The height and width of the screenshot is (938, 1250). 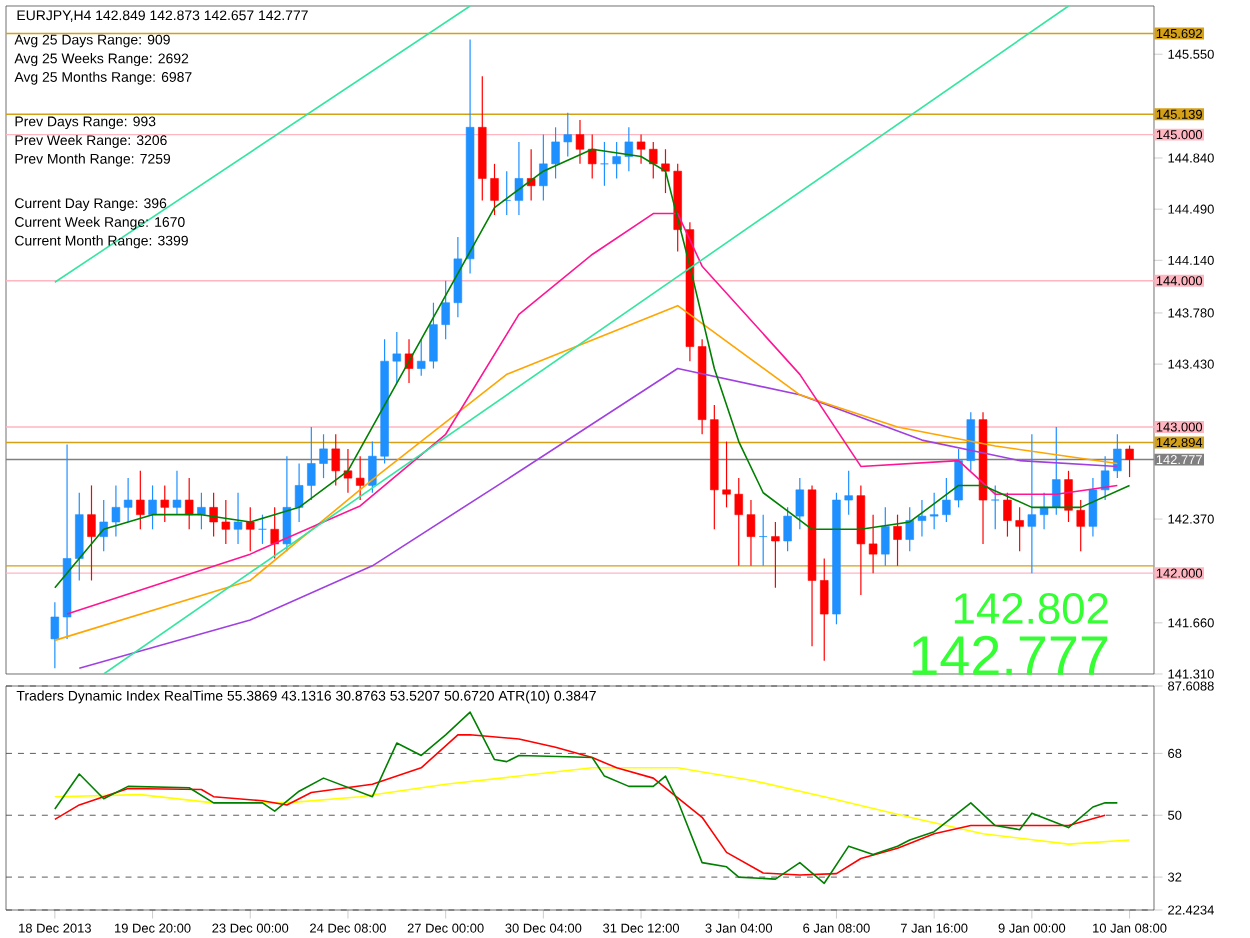 I want to click on annotation: 142.777, so click(x=1010, y=655).